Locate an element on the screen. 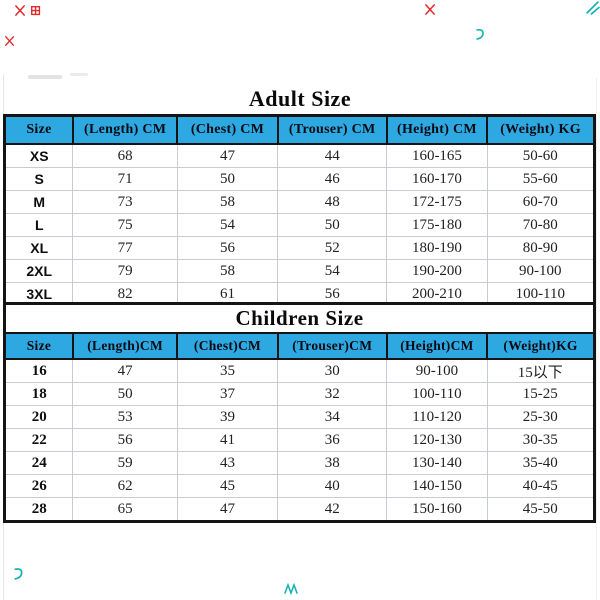  value-cell: 37 is located at coordinates (227, 394).